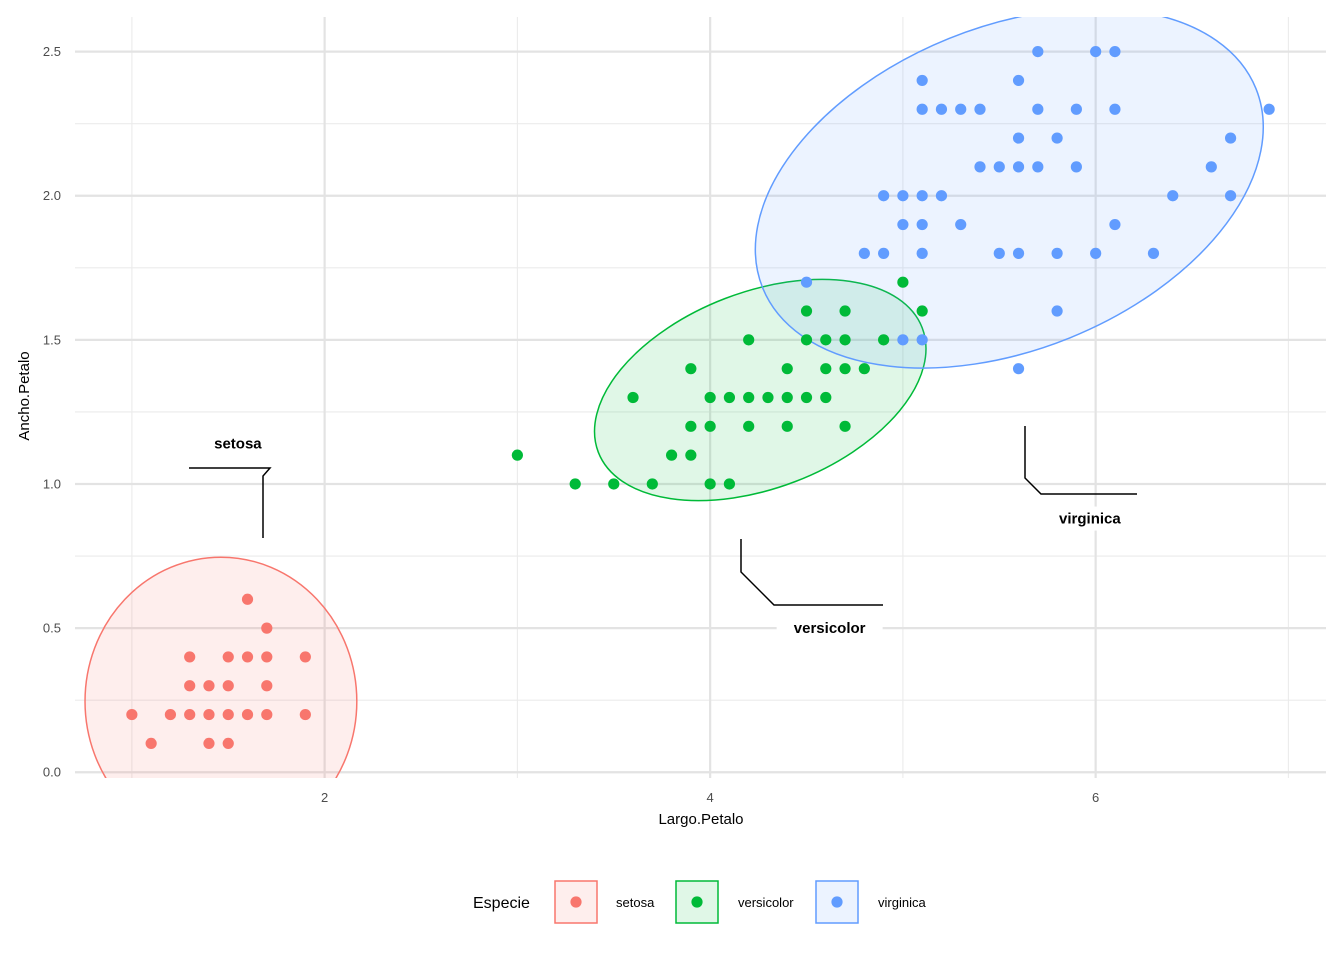 Image resolution: width=1344 pixels, height=960 pixels. I want to click on x-tick-label-2: 2, so click(324, 797).